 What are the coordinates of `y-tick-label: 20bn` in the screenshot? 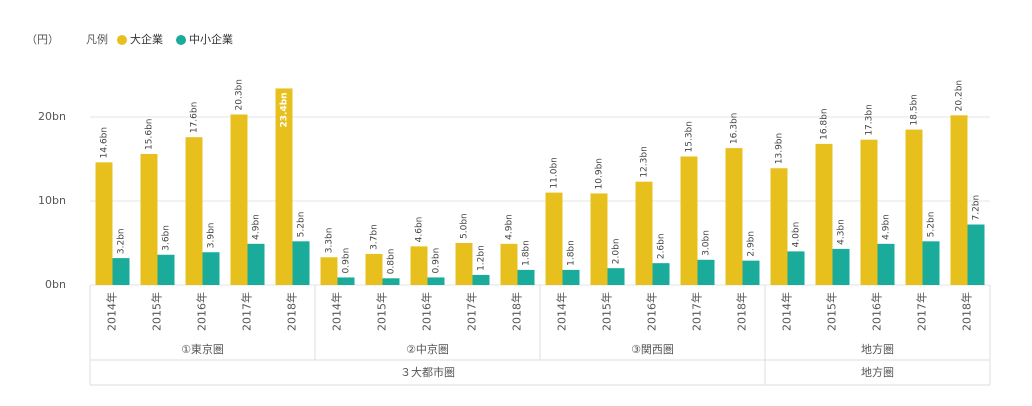 It's located at (52, 116).